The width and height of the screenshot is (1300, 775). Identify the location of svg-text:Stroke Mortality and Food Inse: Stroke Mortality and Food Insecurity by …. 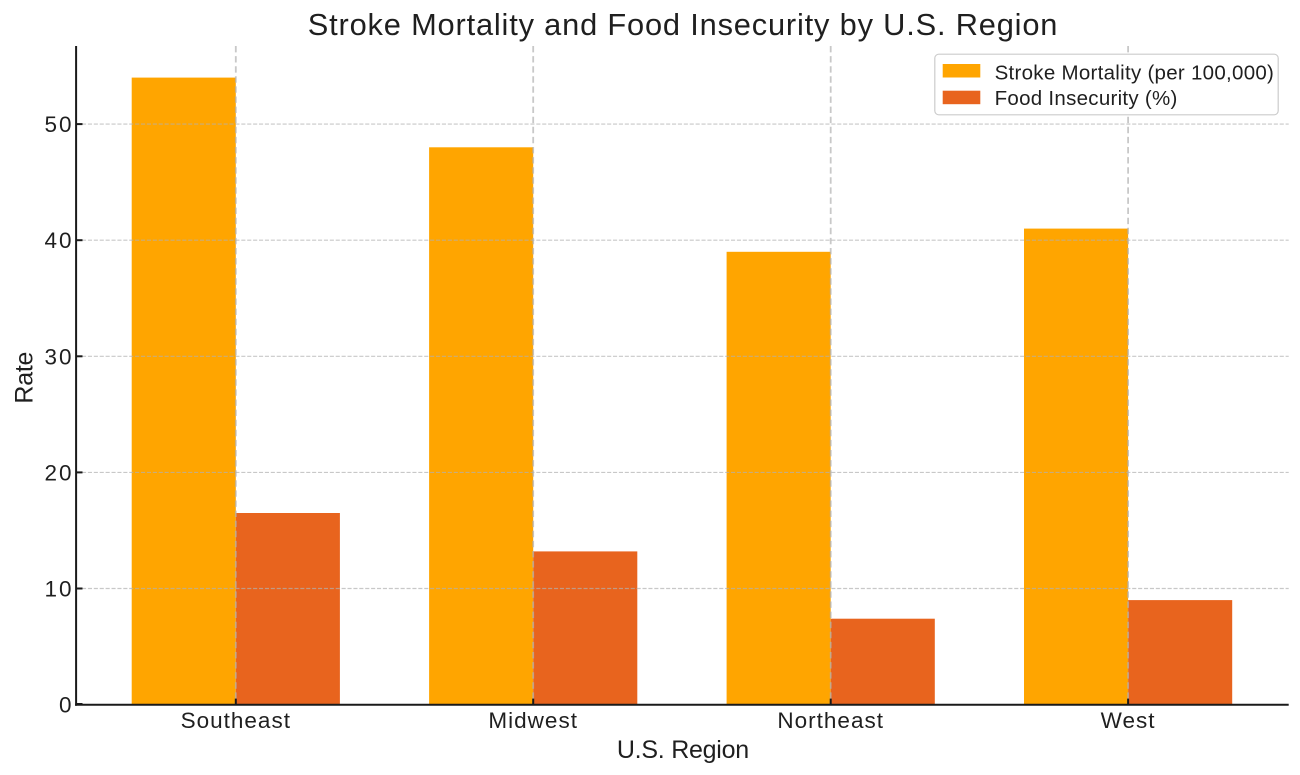
(683, 24).